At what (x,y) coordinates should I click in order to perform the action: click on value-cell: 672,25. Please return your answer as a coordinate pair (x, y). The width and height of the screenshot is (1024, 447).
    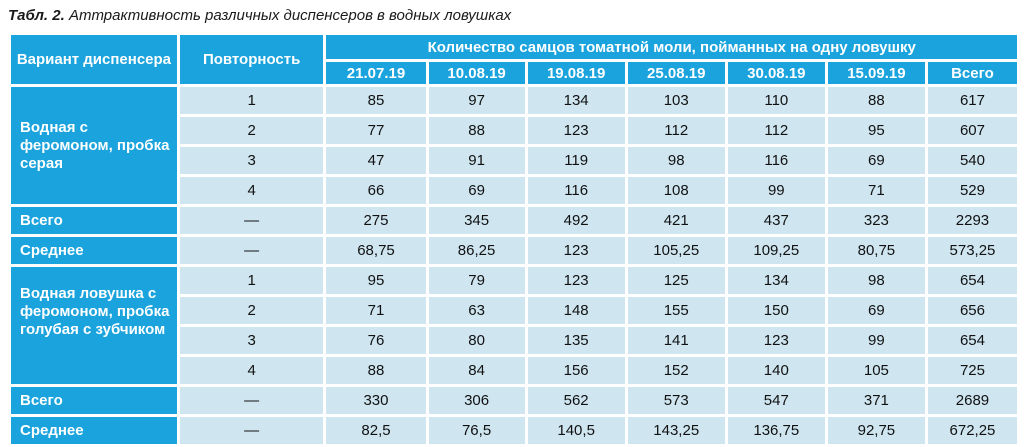
    Looking at the image, I should click on (972, 430).